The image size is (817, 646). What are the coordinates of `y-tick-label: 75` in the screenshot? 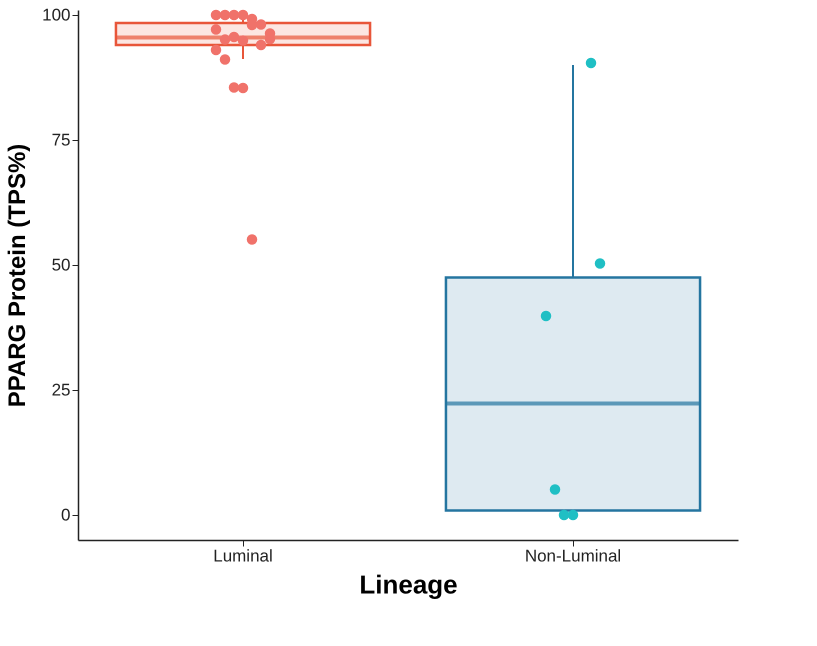 It's located at (61, 140).